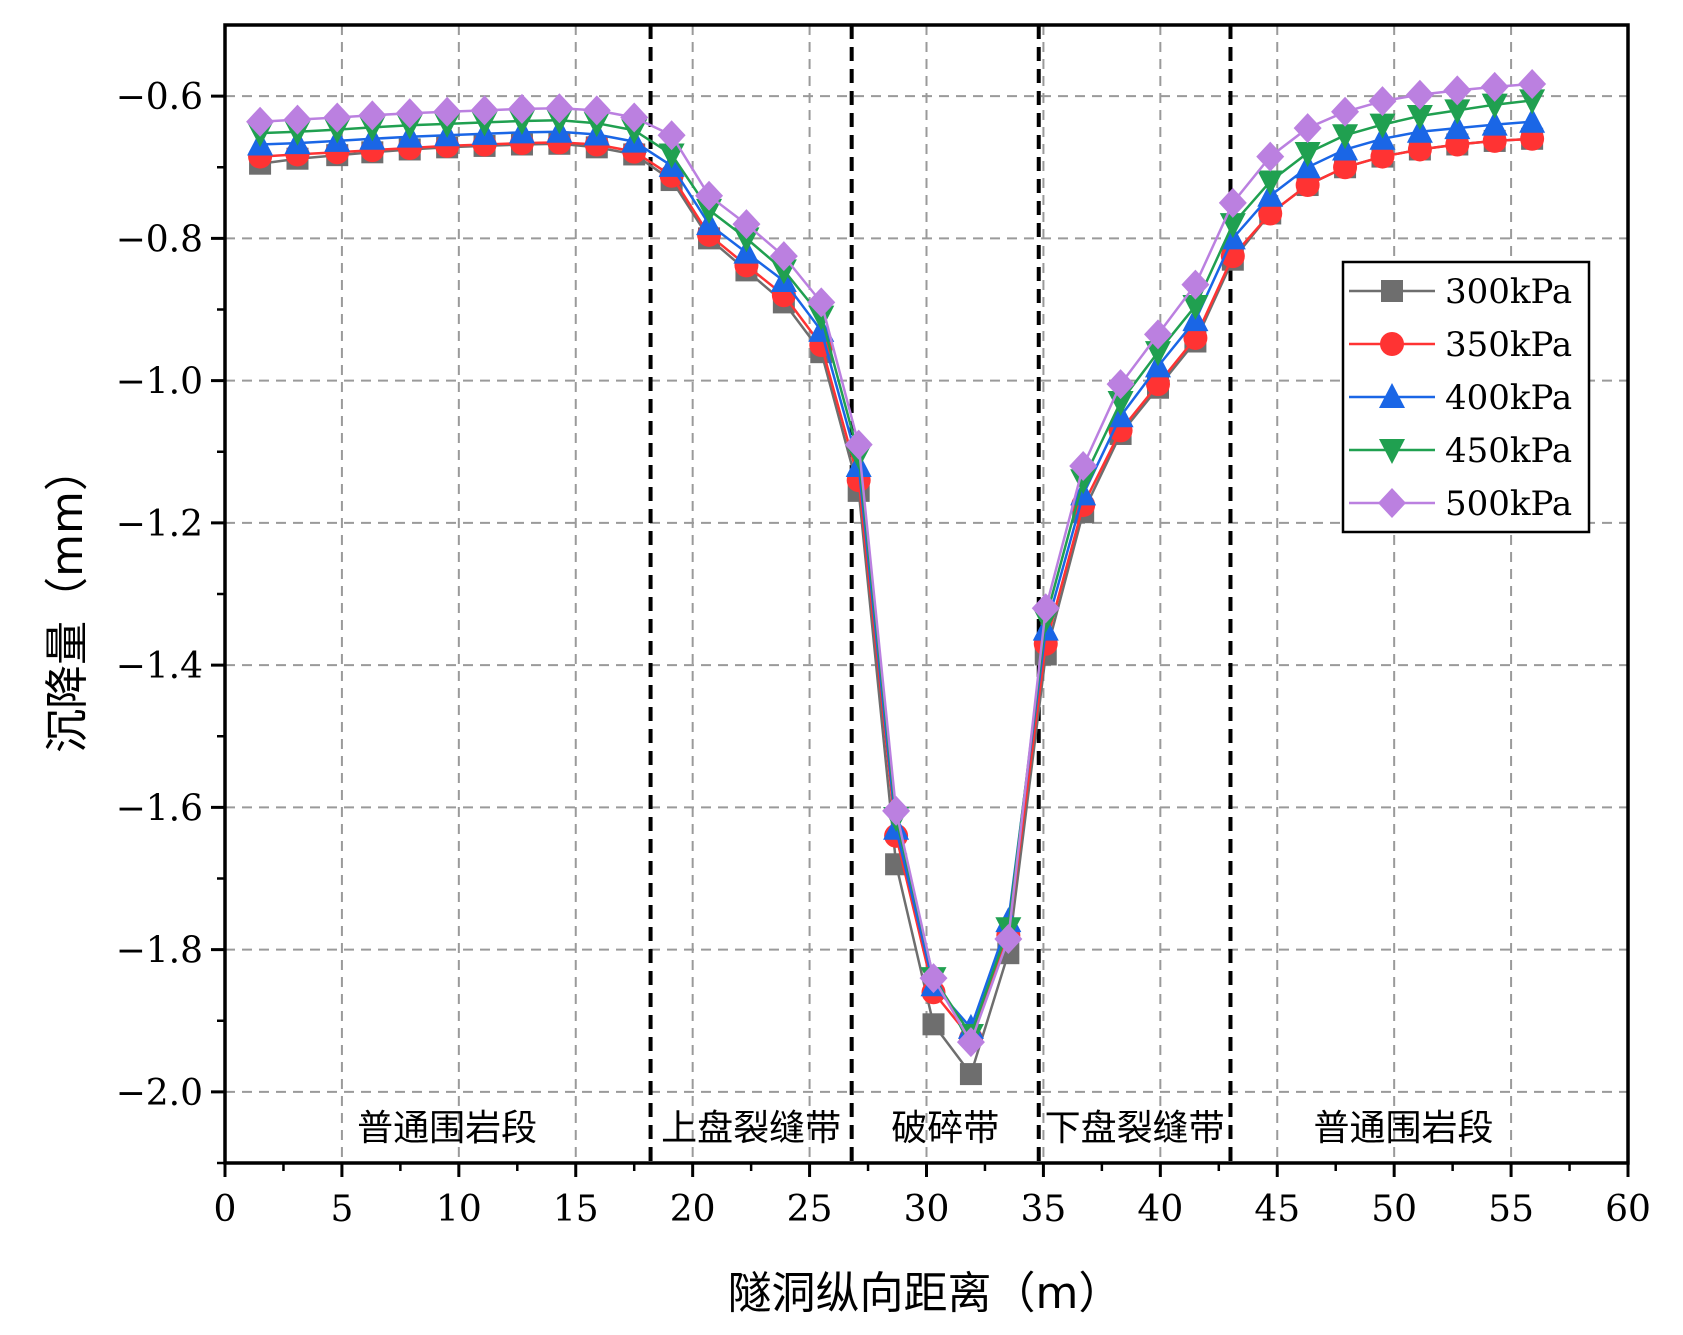 This screenshot has width=1683, height=1335. What do you see at coordinates (1460, 504) in the screenshot?
I see `legend-item-500kPa: 500kPa` at bounding box center [1460, 504].